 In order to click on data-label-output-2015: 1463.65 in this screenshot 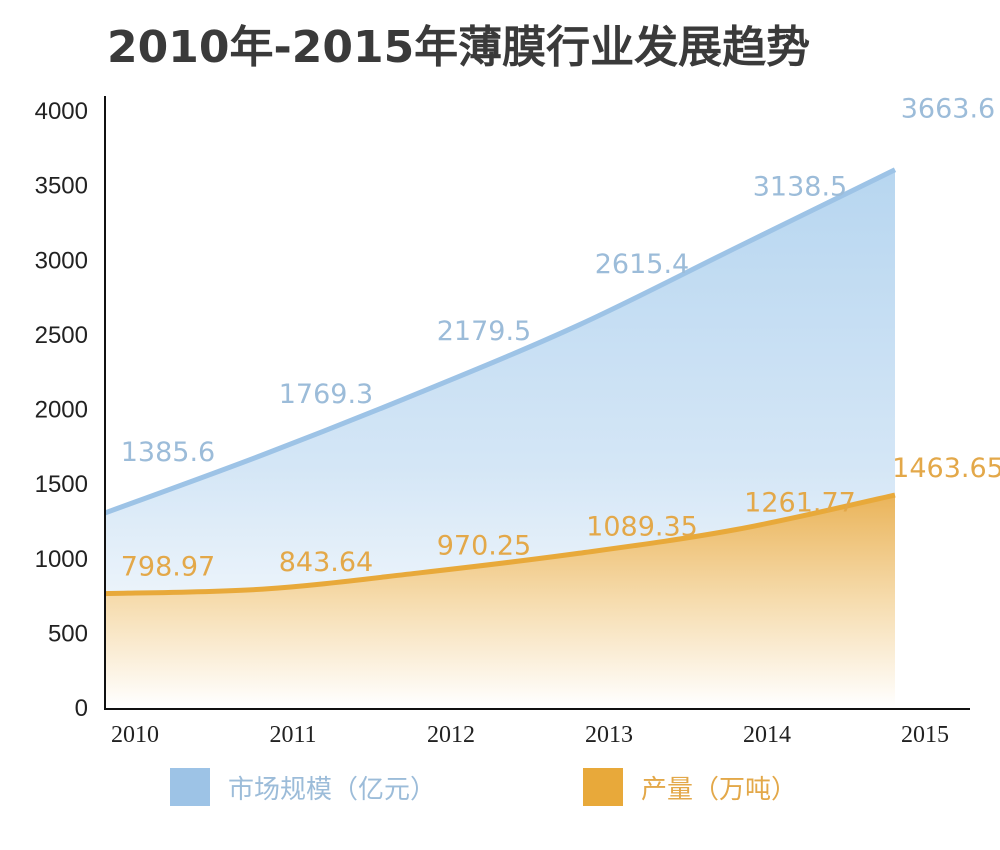, I will do `click(946, 468)`.